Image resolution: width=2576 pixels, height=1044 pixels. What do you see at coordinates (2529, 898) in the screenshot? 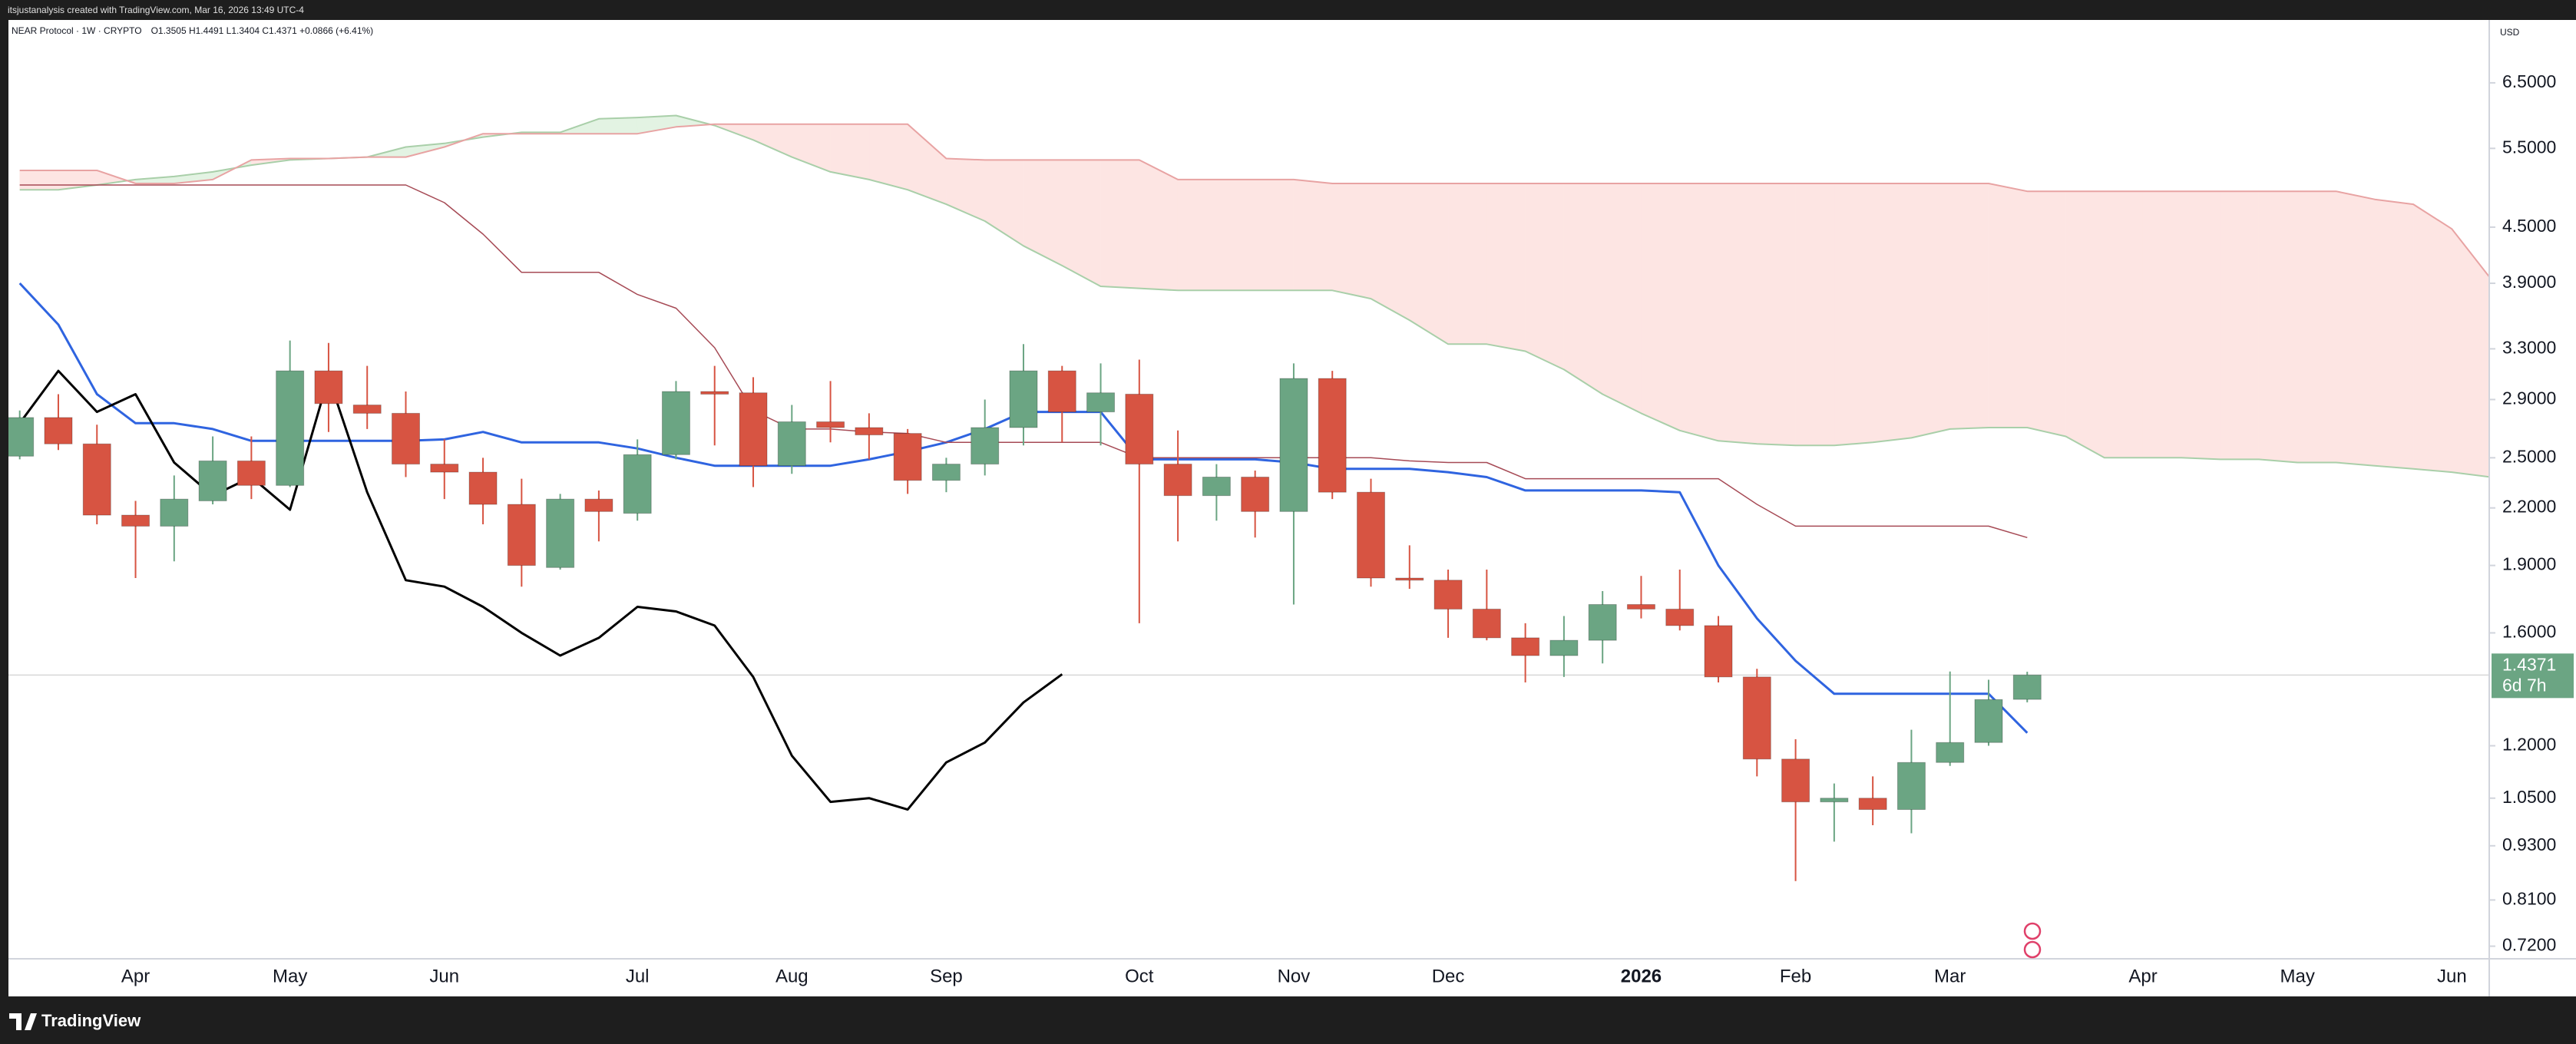
I see `y-tick-label: 0.8100` at bounding box center [2529, 898].